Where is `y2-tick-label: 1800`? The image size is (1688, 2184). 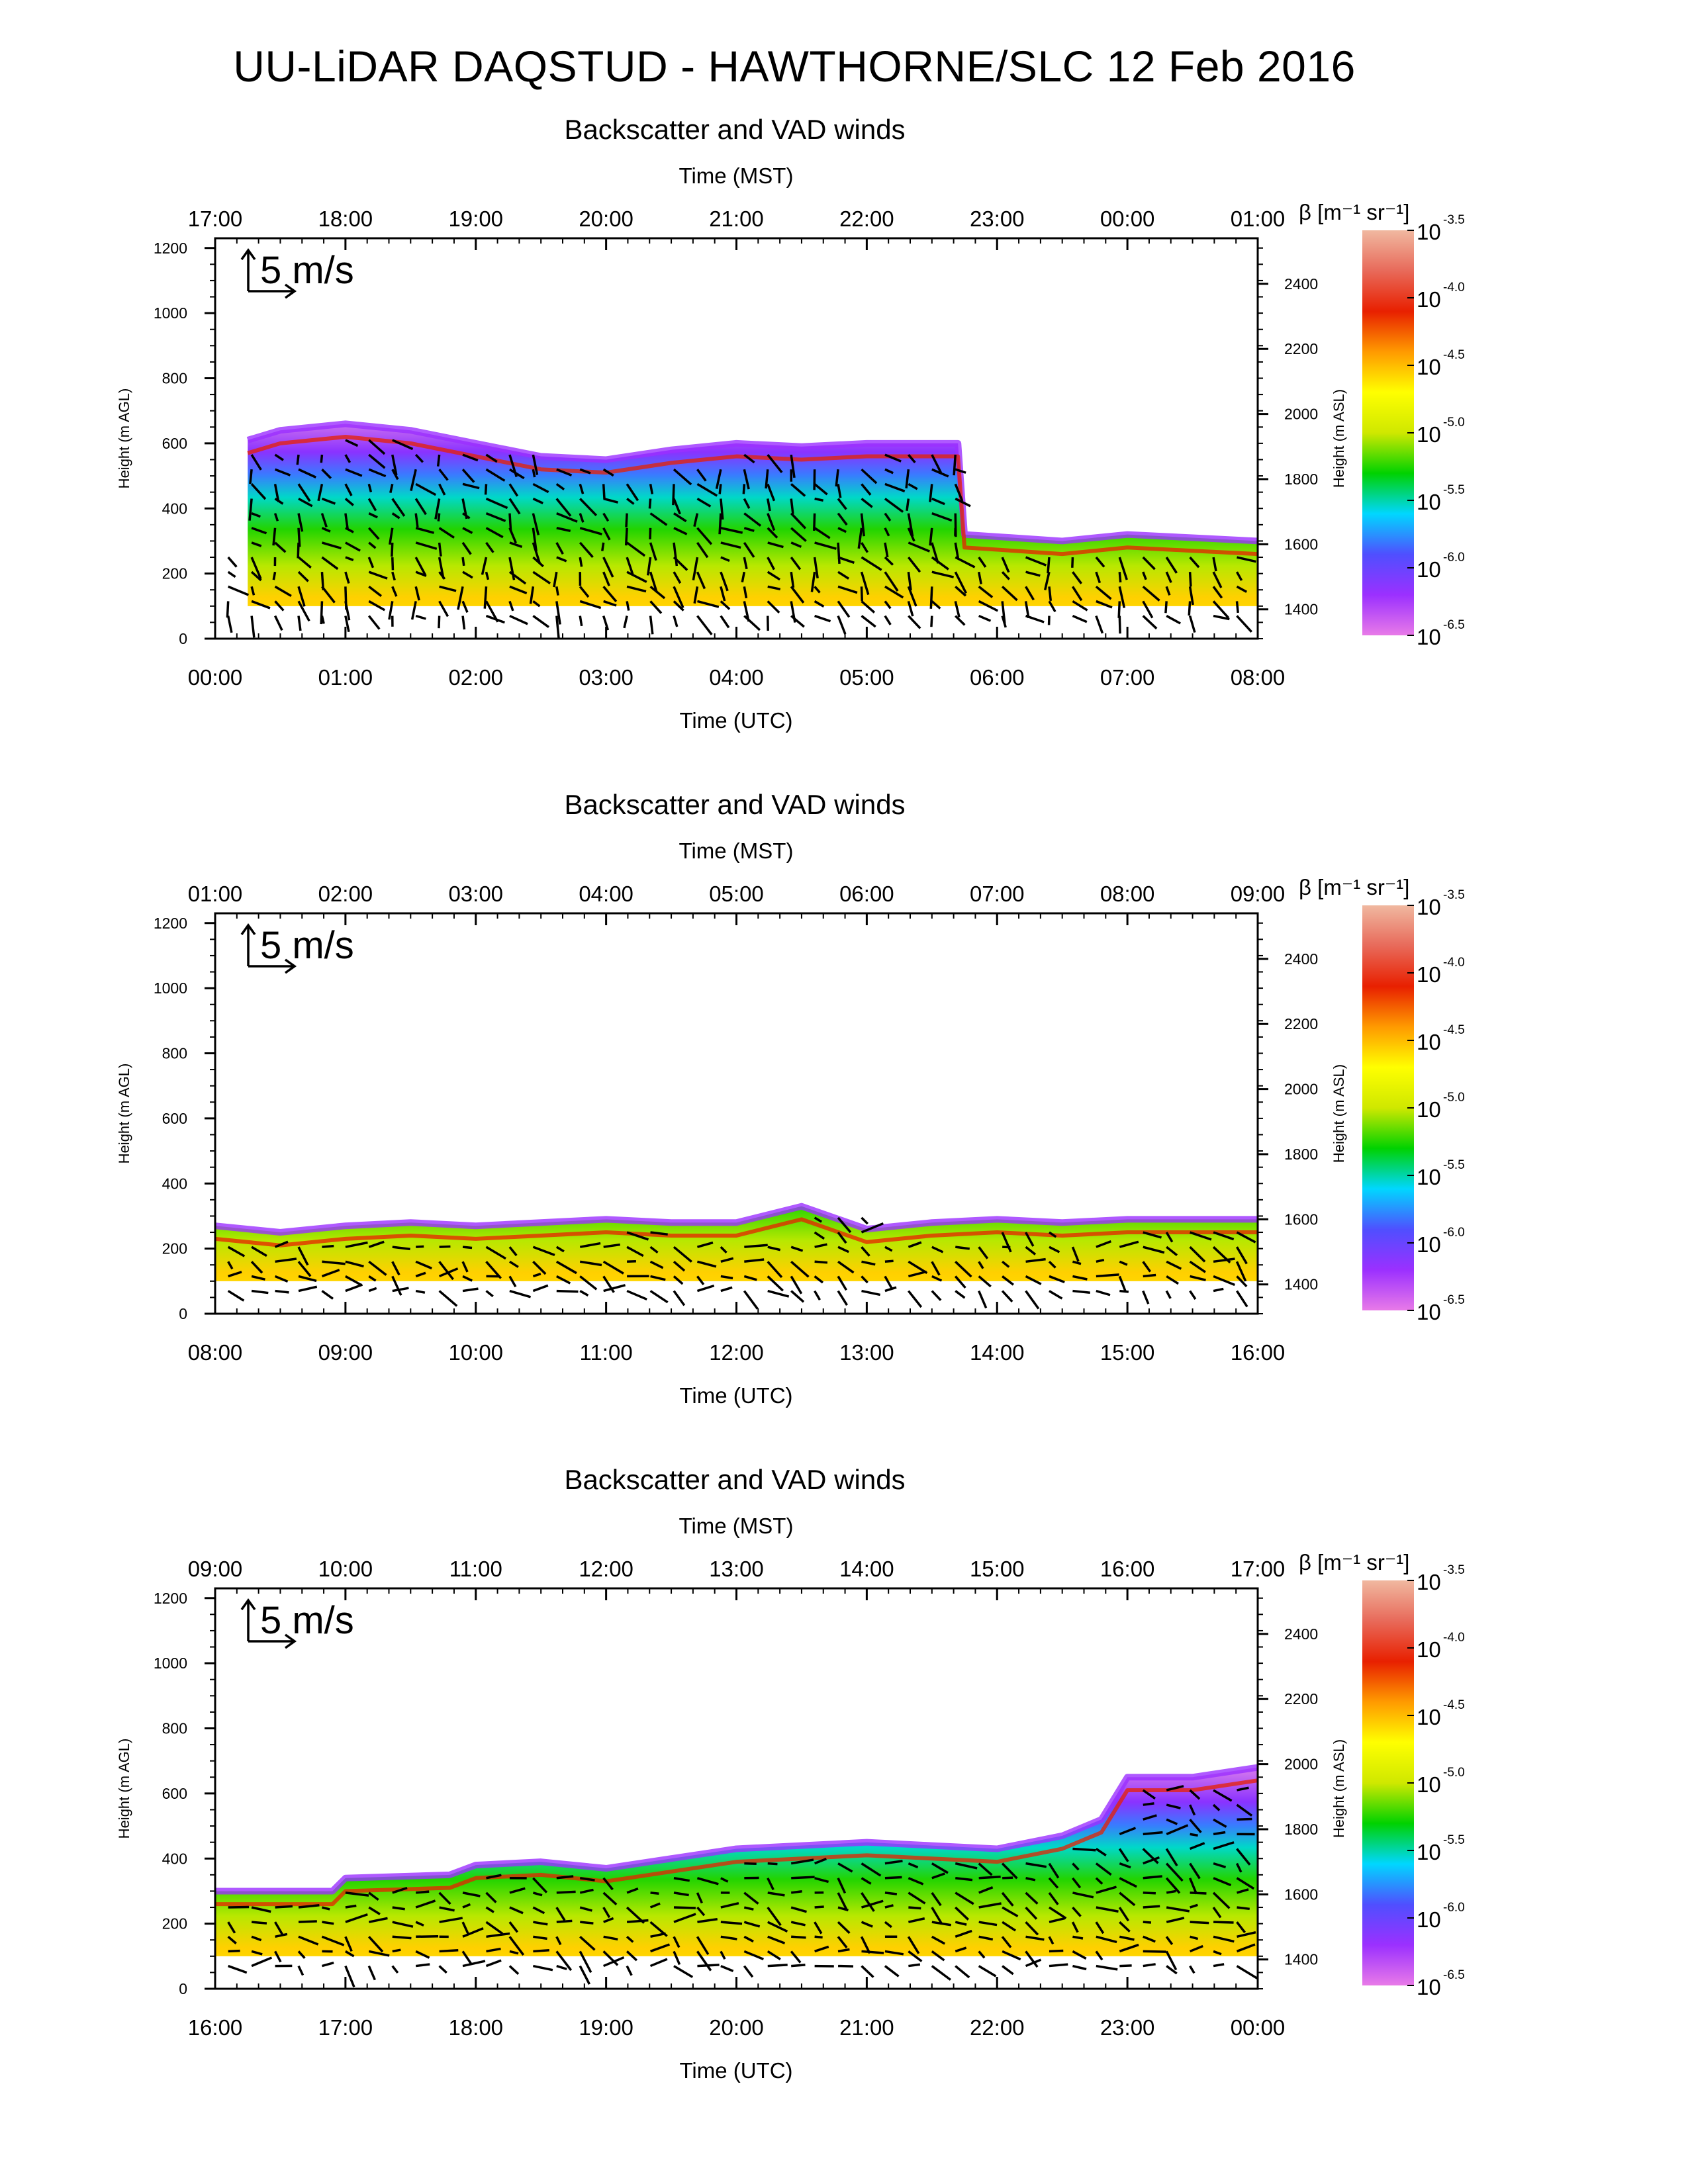
y2-tick-label: 1800 is located at coordinates (1301, 1154).